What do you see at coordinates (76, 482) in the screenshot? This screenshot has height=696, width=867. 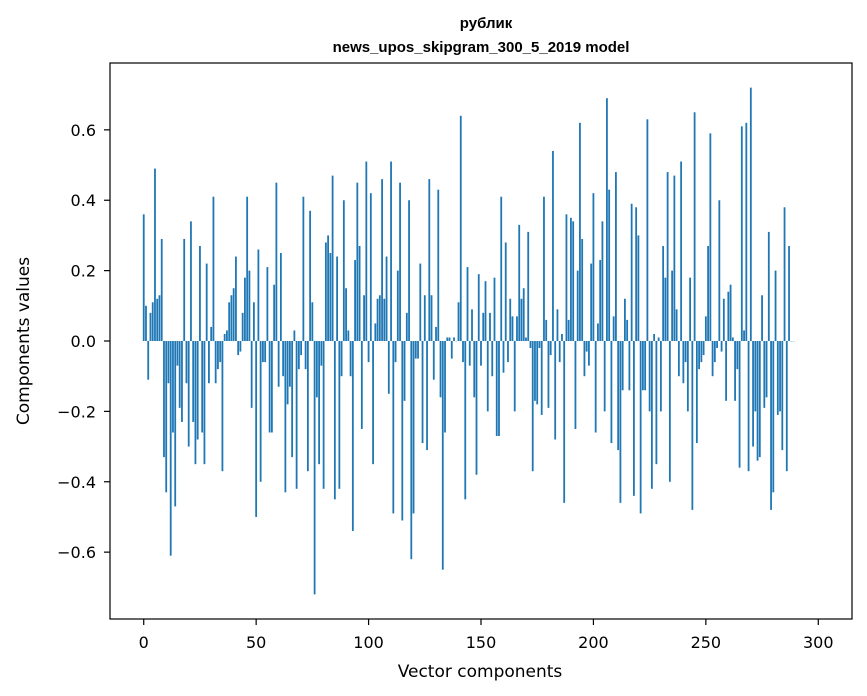 I see `y-tick-label: −0.4` at bounding box center [76, 482].